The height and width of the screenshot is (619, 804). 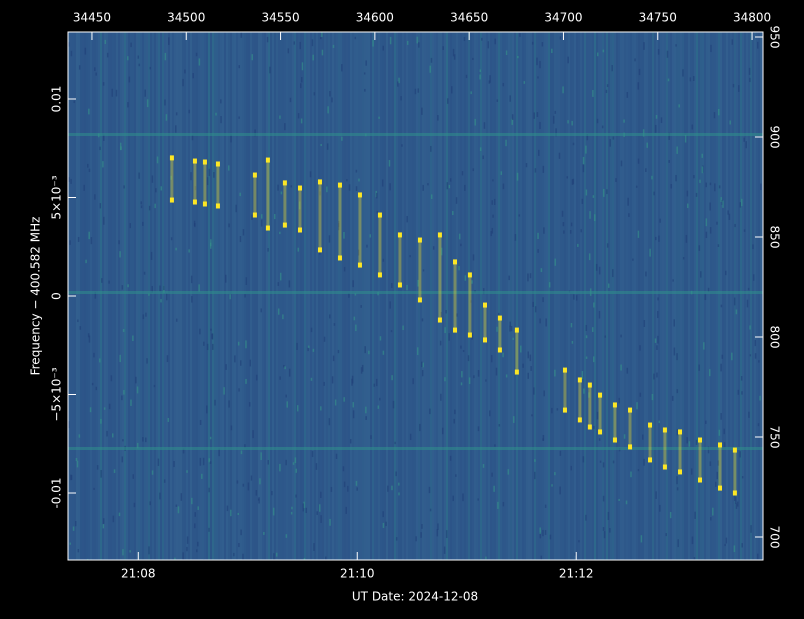 I want to click on x-tick-label: 34450, so click(x=92, y=18).